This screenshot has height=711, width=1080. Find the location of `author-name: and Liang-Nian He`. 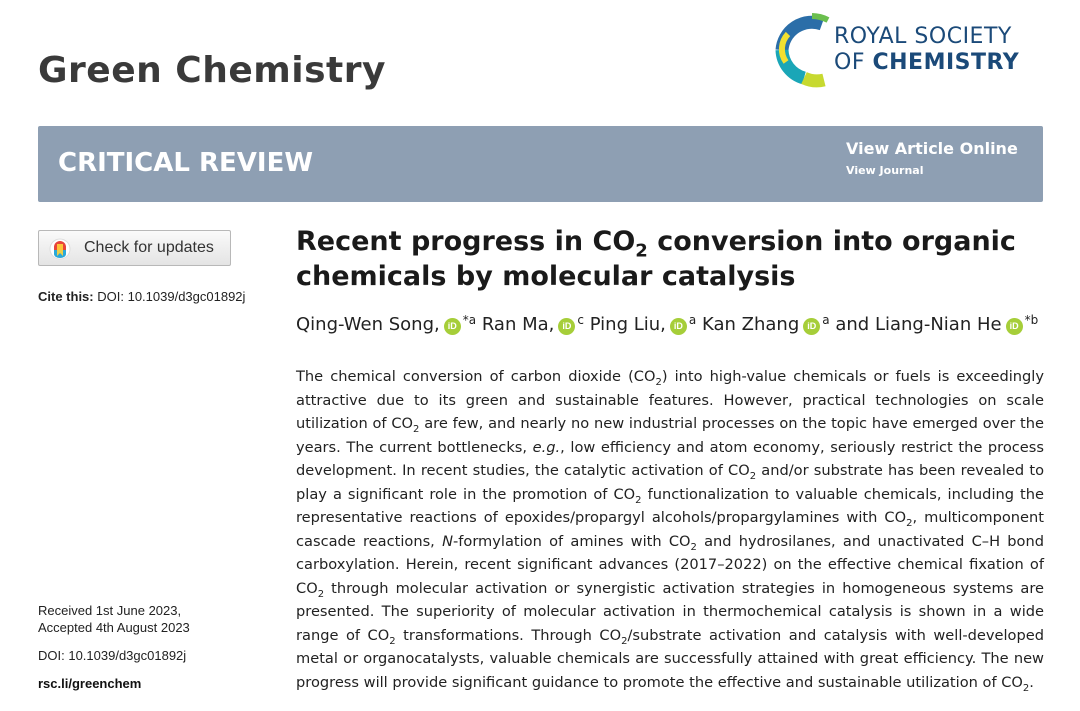

author-name: and Liang-Nian He is located at coordinates (918, 324).